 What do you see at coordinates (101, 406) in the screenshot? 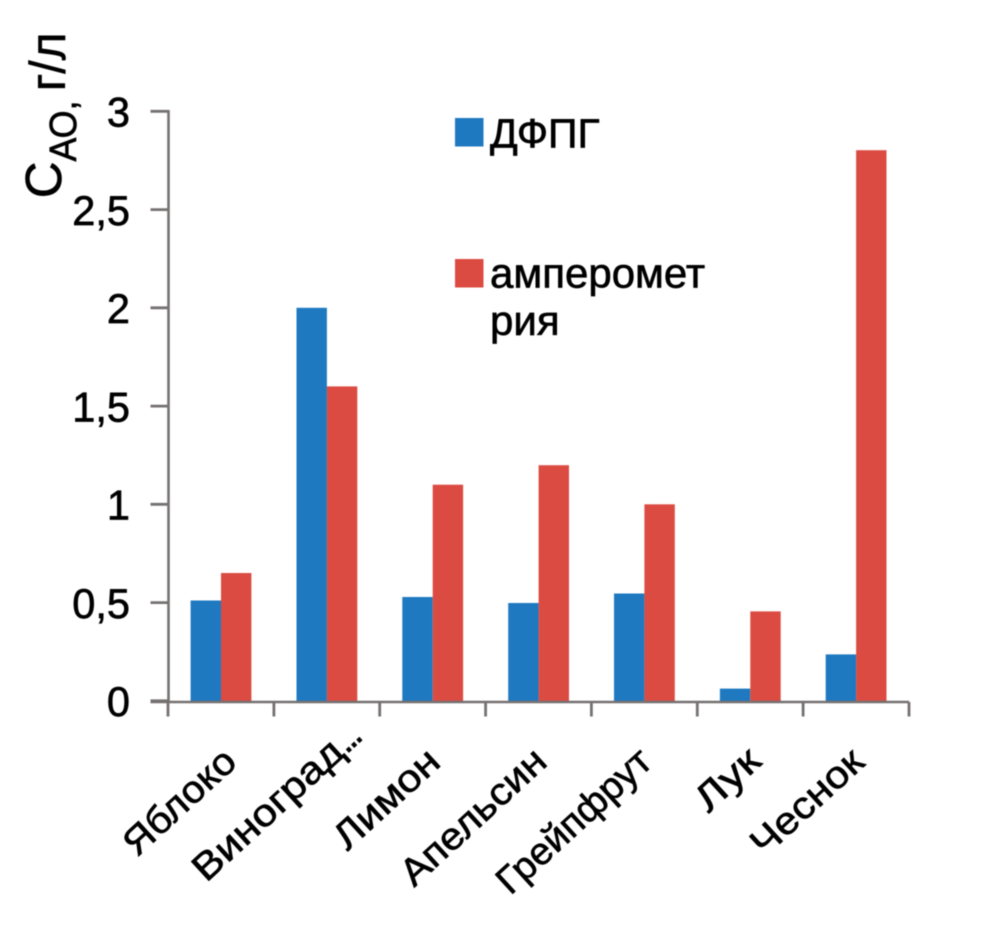
I see `svg-text: 1,5` at bounding box center [101, 406].